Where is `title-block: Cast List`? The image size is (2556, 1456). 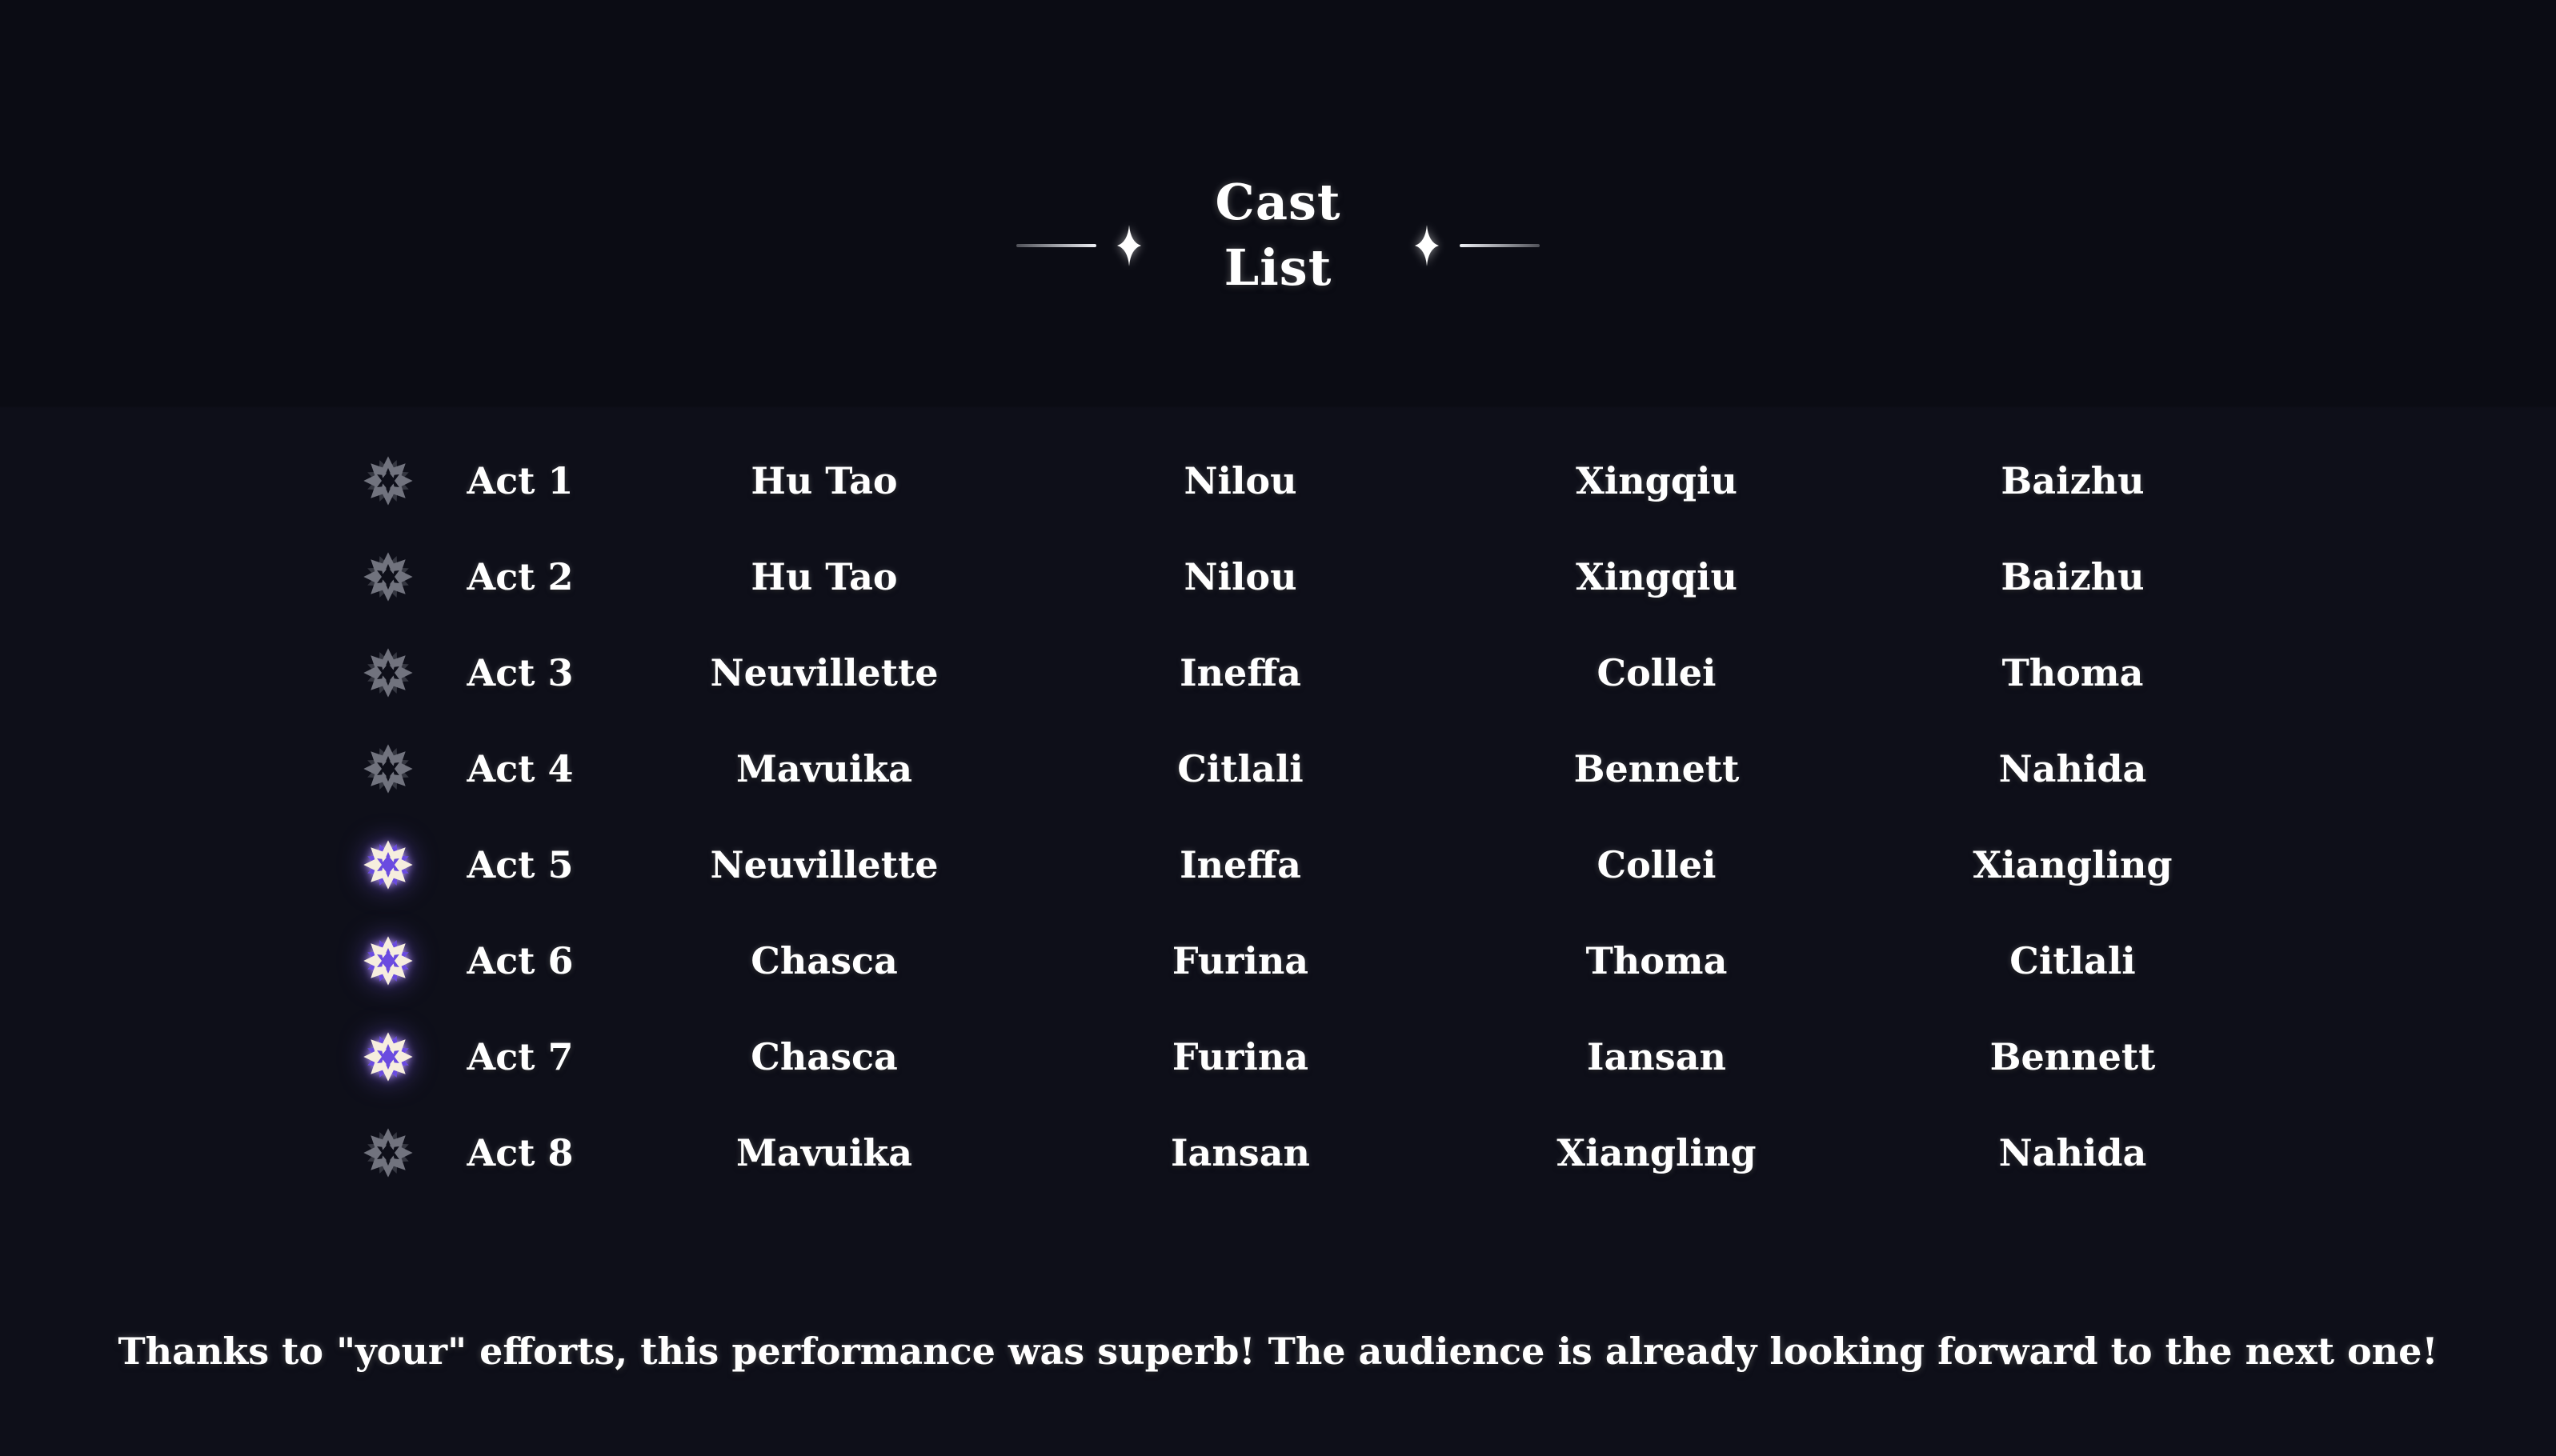 title-block: Cast List is located at coordinates (1278, 235).